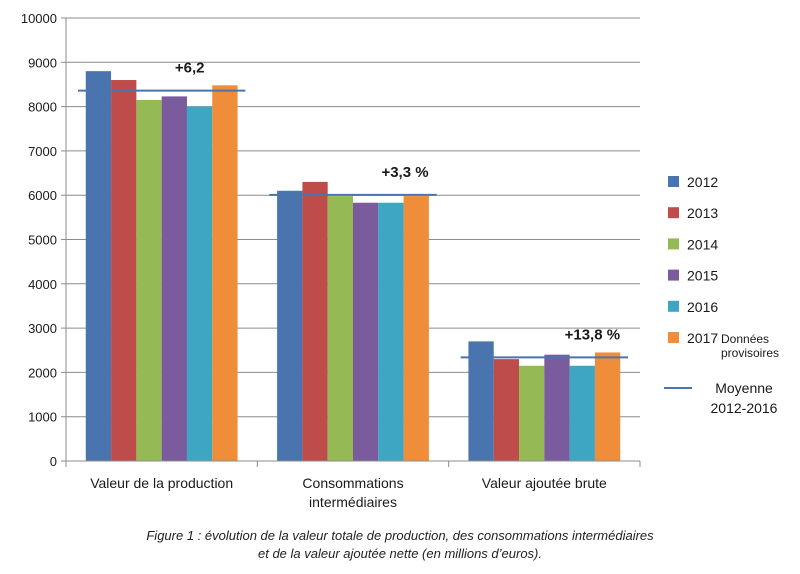  What do you see at coordinates (702, 244) in the screenshot?
I see `legend-label: 2014` at bounding box center [702, 244].